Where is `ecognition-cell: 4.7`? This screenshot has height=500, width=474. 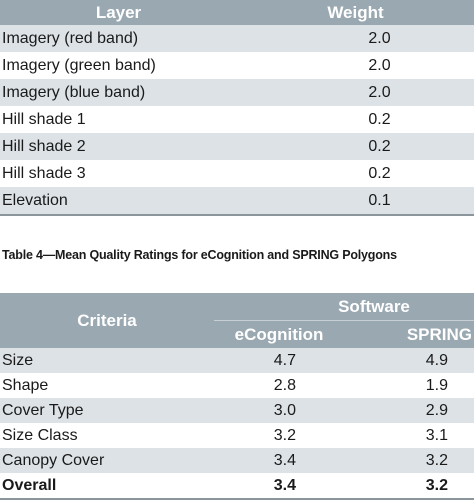 ecognition-cell: 4.7 is located at coordinates (279, 360).